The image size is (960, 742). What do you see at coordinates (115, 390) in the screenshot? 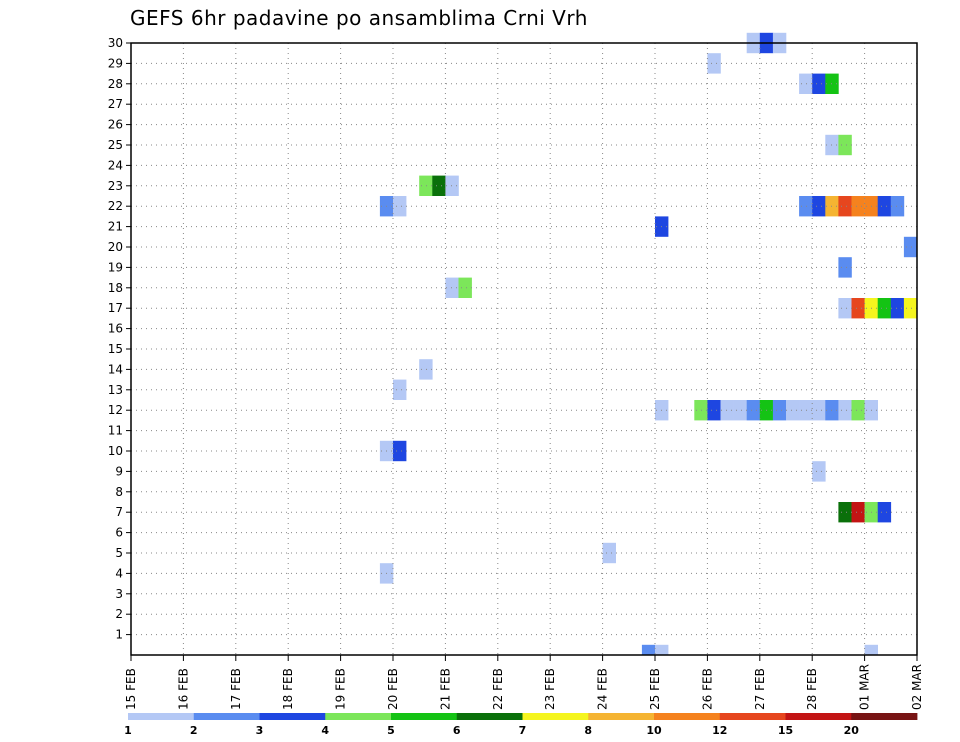
I see `y-tick-label: 13` at bounding box center [115, 390].